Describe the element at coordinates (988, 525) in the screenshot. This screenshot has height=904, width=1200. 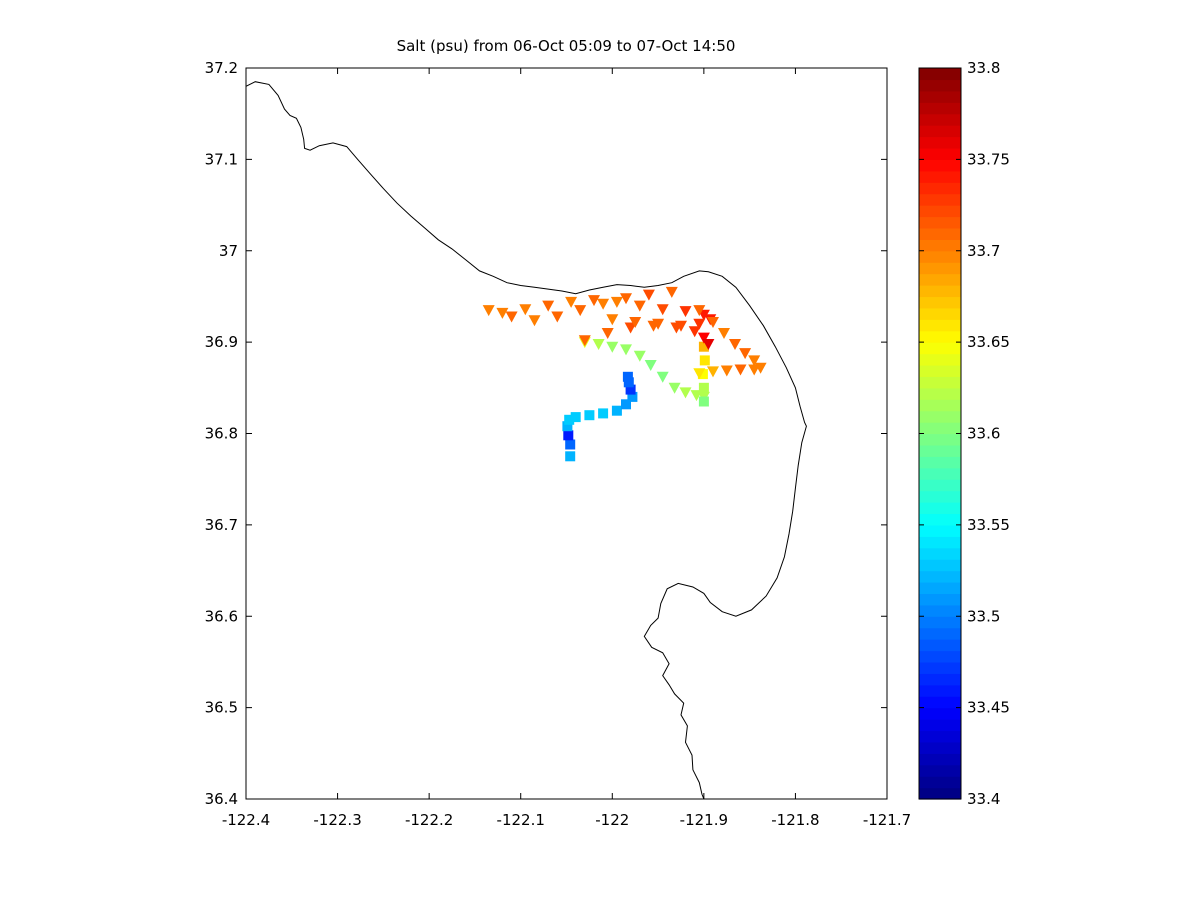
I see `colorbar-tick-label: 33.55` at that location.